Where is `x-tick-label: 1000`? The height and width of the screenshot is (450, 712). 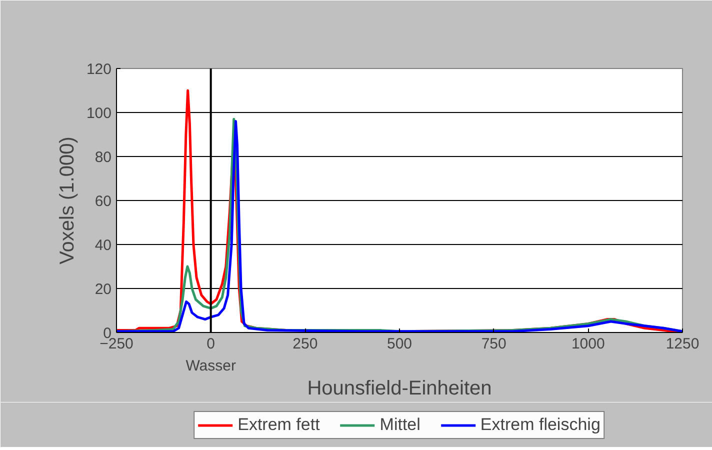
x-tick-label: 1000 is located at coordinates (588, 344).